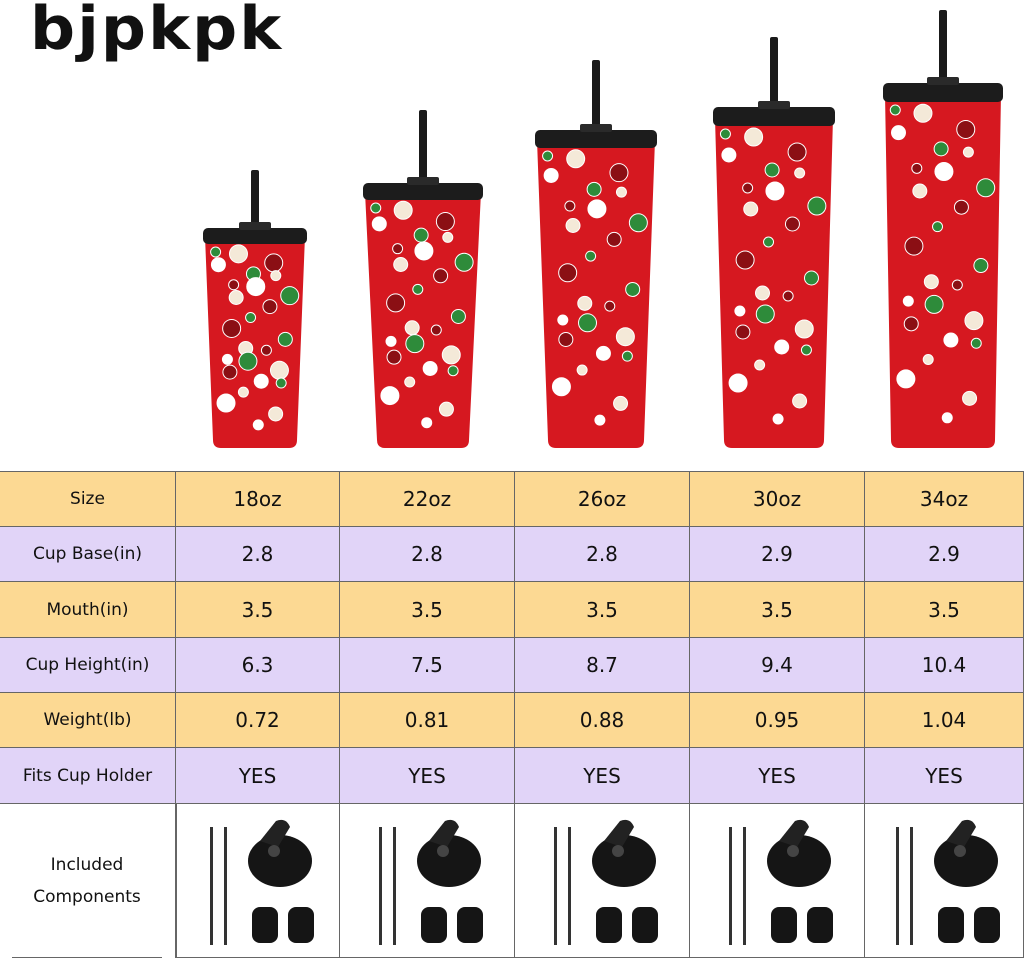 The image size is (1024, 958). What do you see at coordinates (793, 850) in the screenshot?
I see `lid-detail` at bounding box center [793, 850].